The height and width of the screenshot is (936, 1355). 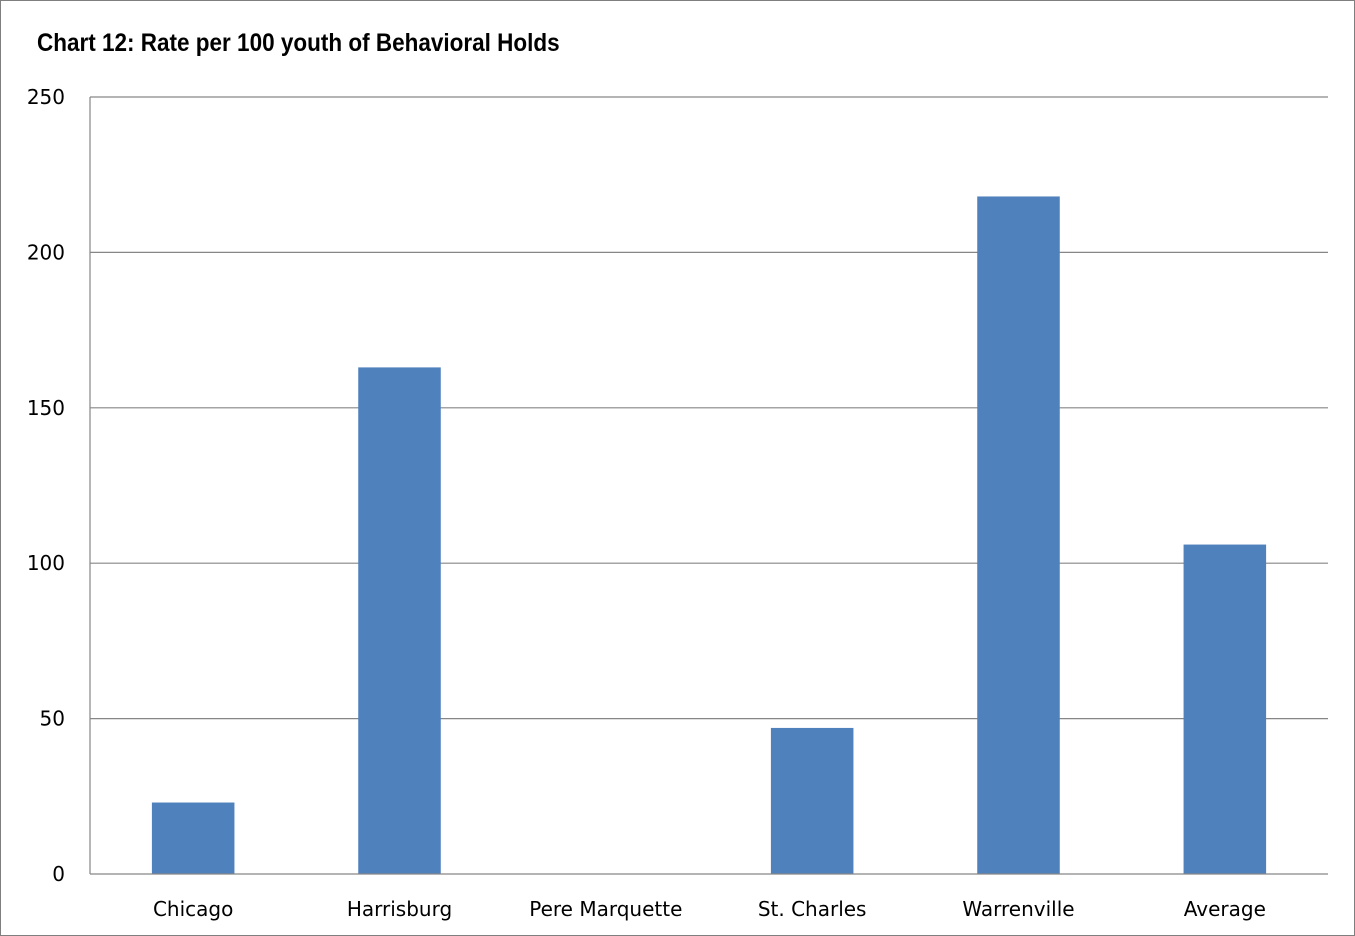 I want to click on y-tick-label: 200, so click(x=46, y=252).